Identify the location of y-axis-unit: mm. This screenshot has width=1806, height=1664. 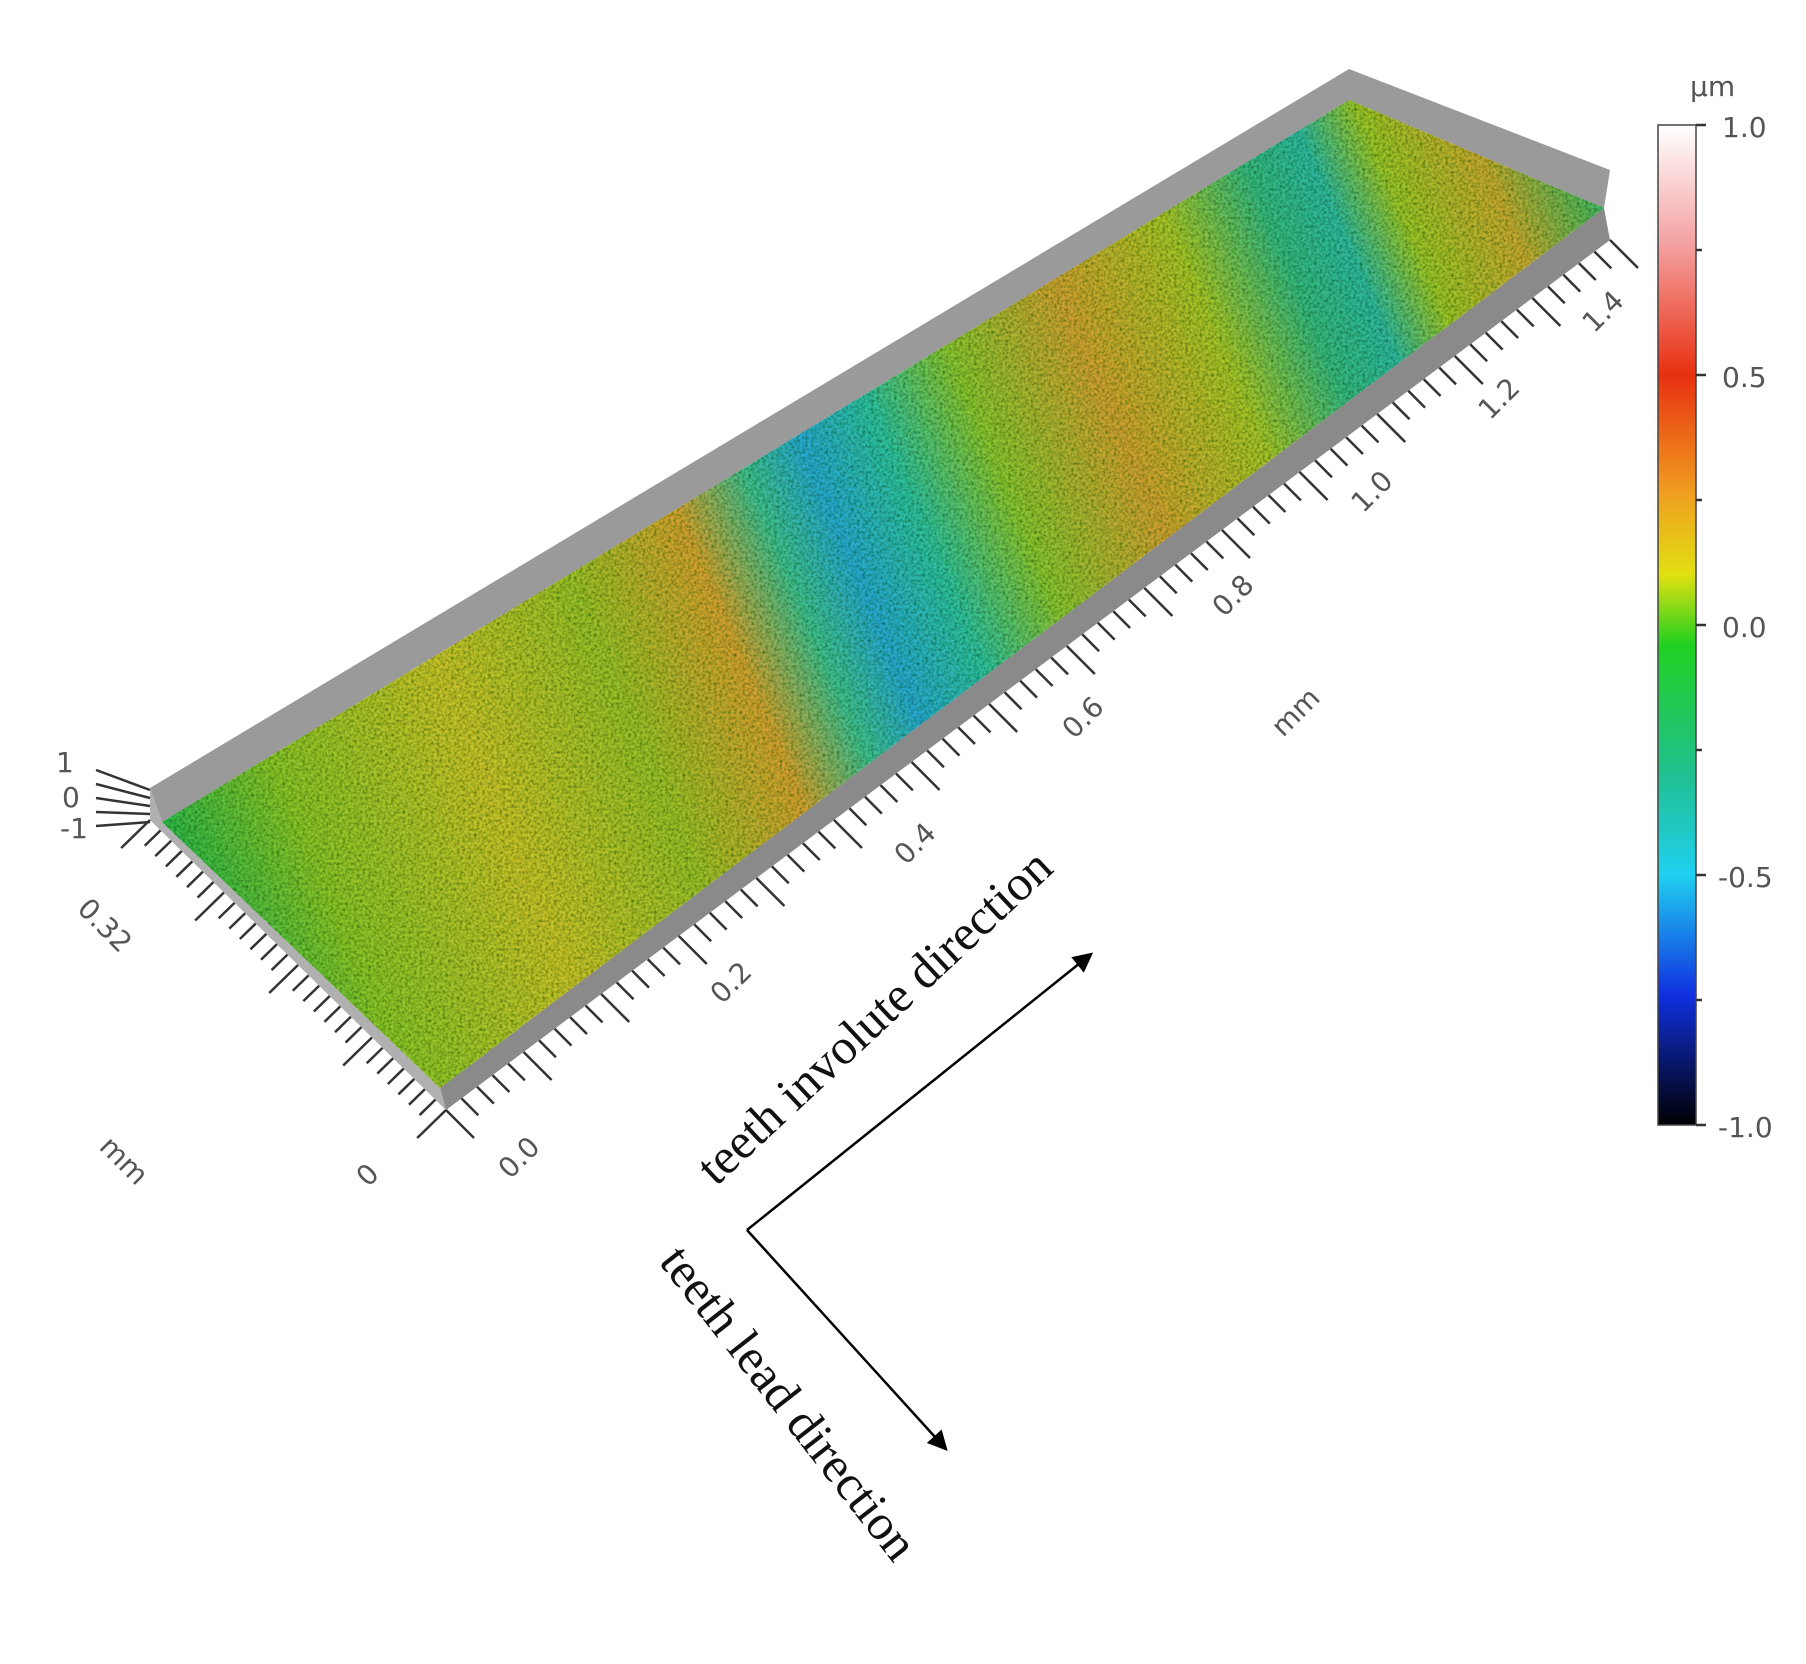
(124, 1161).